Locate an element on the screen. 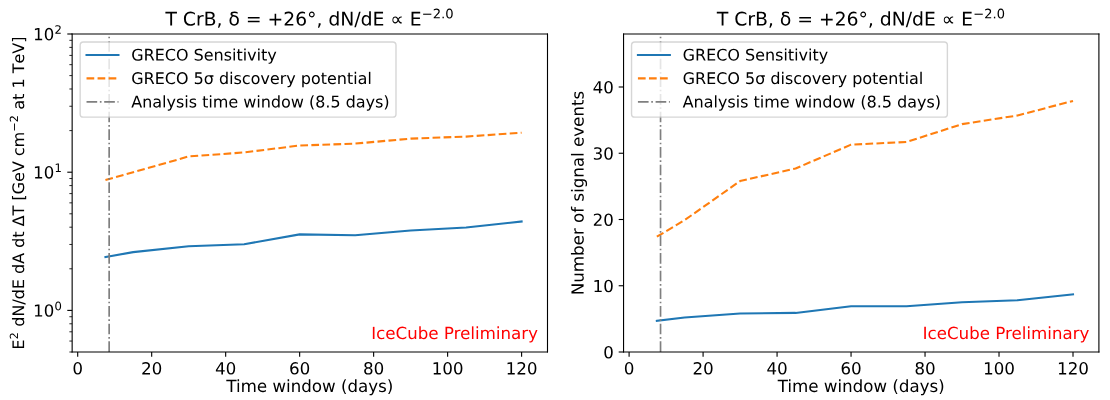 This screenshot has height=400, width=1110. y-tick-label: 10$^{2}$ is located at coordinates (47, 33).